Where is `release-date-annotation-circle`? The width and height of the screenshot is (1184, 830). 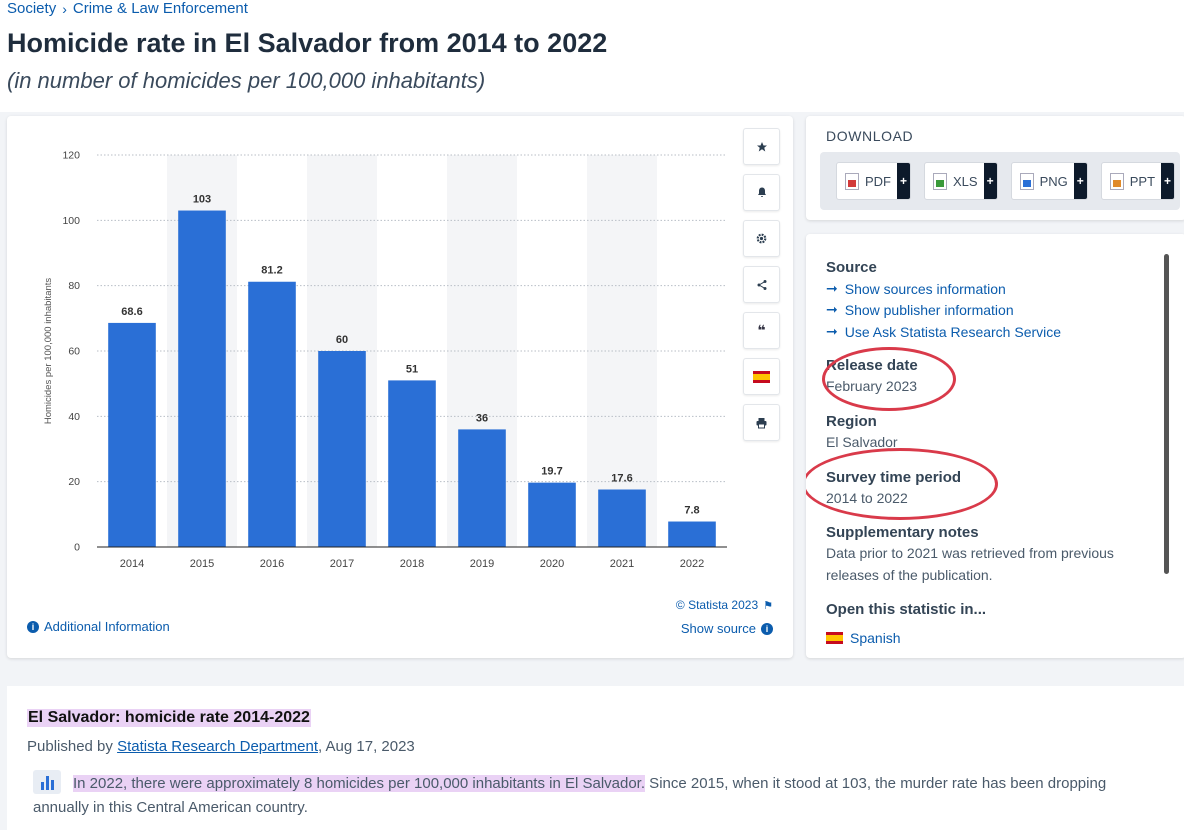
release-date-annotation-circle is located at coordinates (889, 379).